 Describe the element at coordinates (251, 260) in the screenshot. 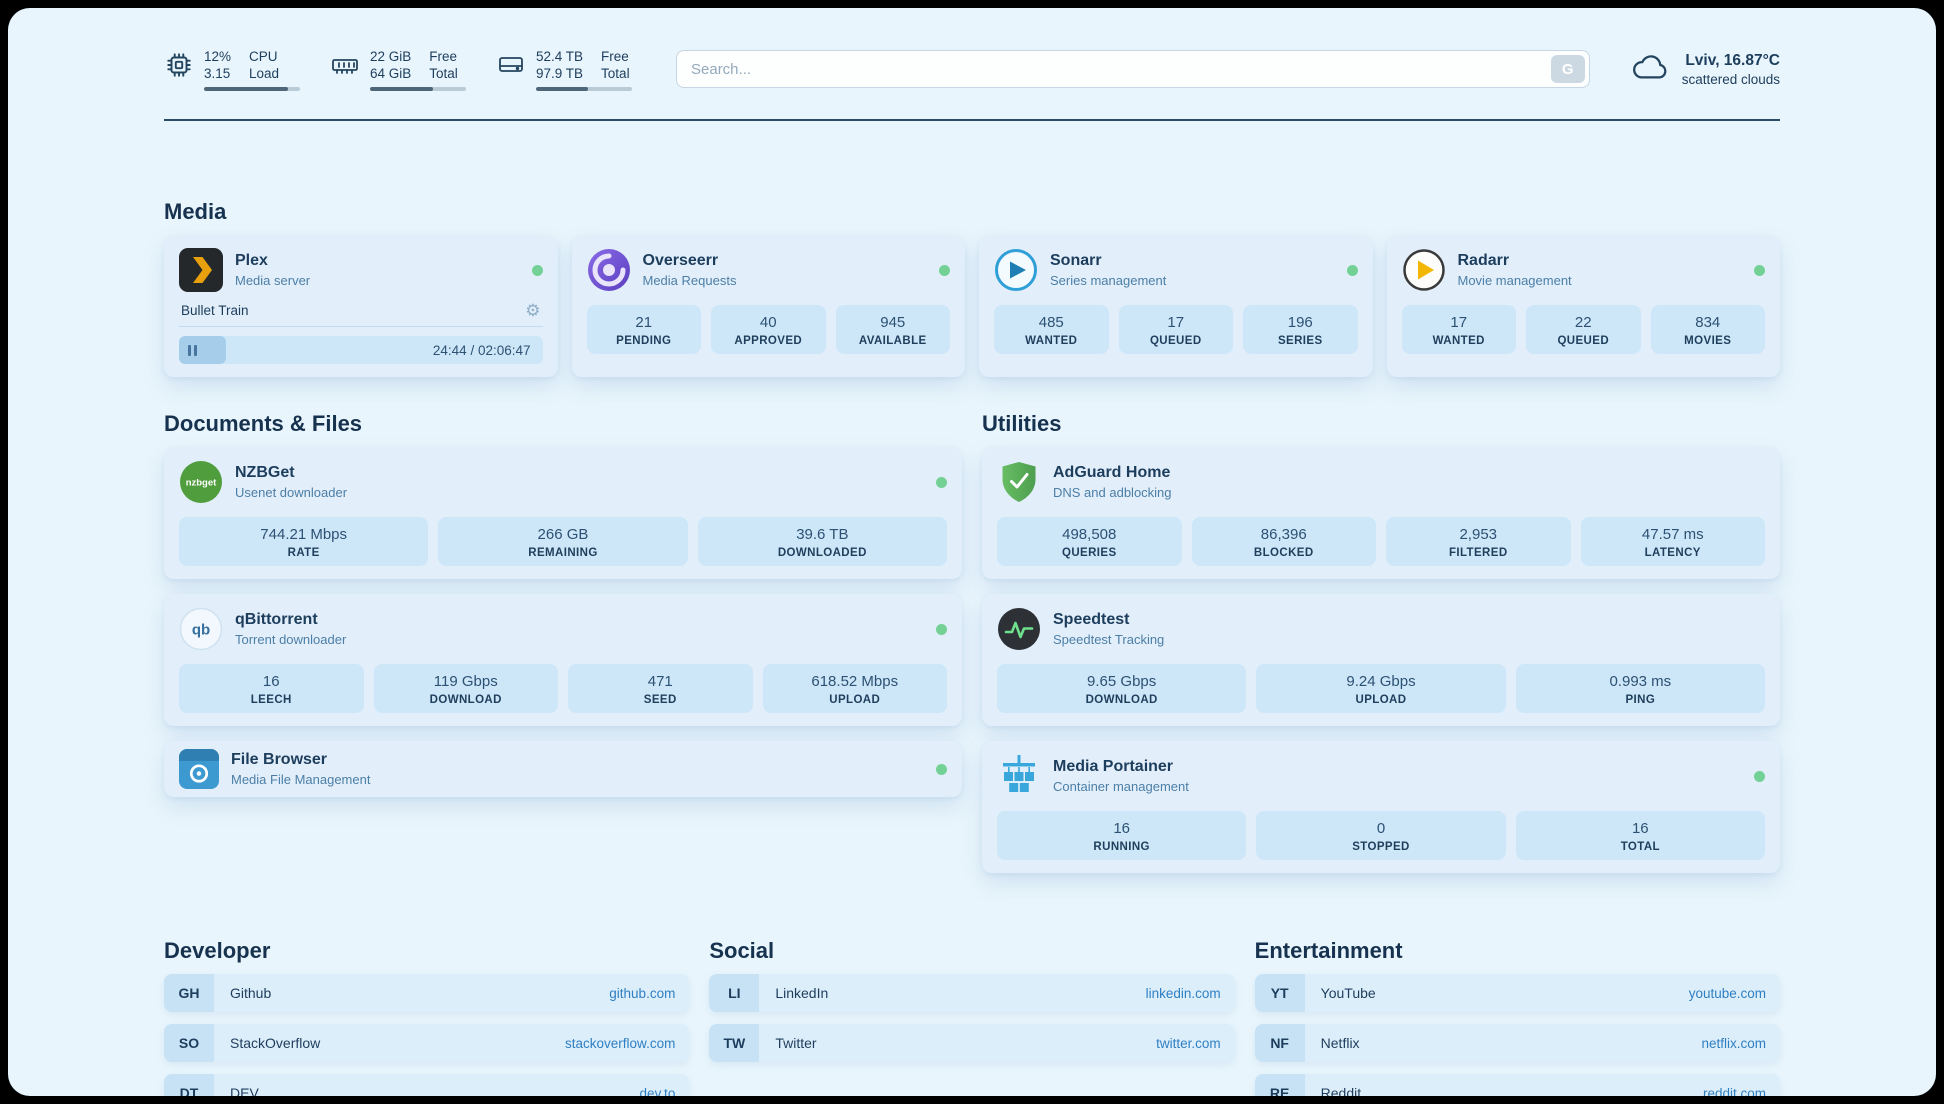

I see `app-name: Plex` at that location.